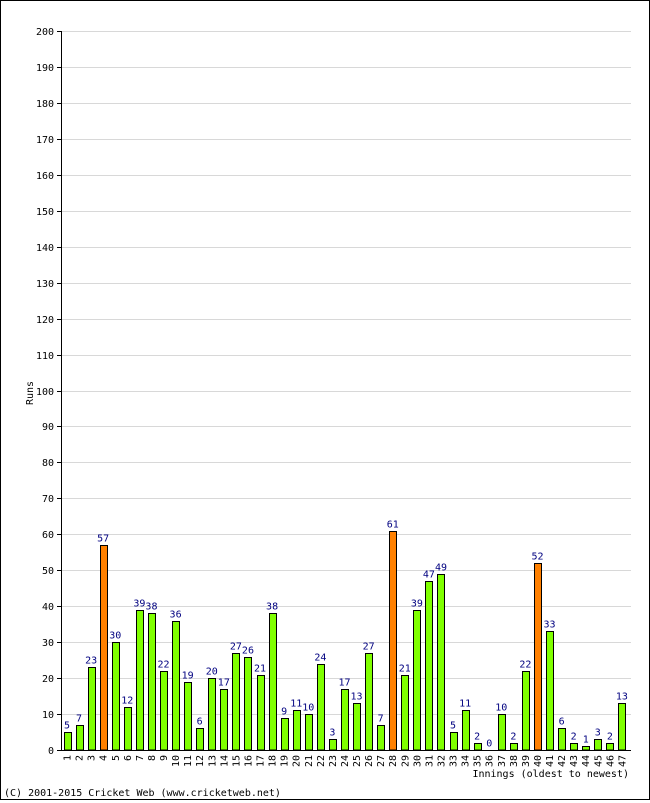 Image resolution: width=650 pixels, height=803 pixels. What do you see at coordinates (104, 758) in the screenshot?
I see `x-tick-label: 4` at bounding box center [104, 758].